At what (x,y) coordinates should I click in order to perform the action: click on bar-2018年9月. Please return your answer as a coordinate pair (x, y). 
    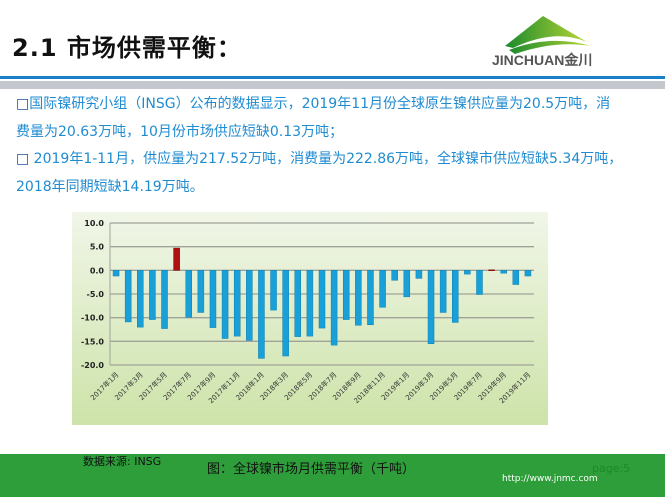
    Looking at the image, I should click on (358, 298).